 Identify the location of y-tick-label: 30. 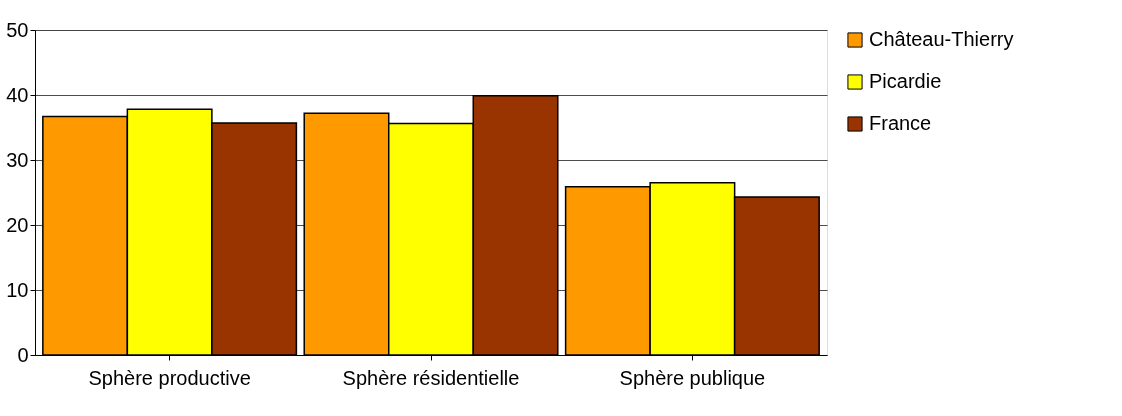
(17, 159).